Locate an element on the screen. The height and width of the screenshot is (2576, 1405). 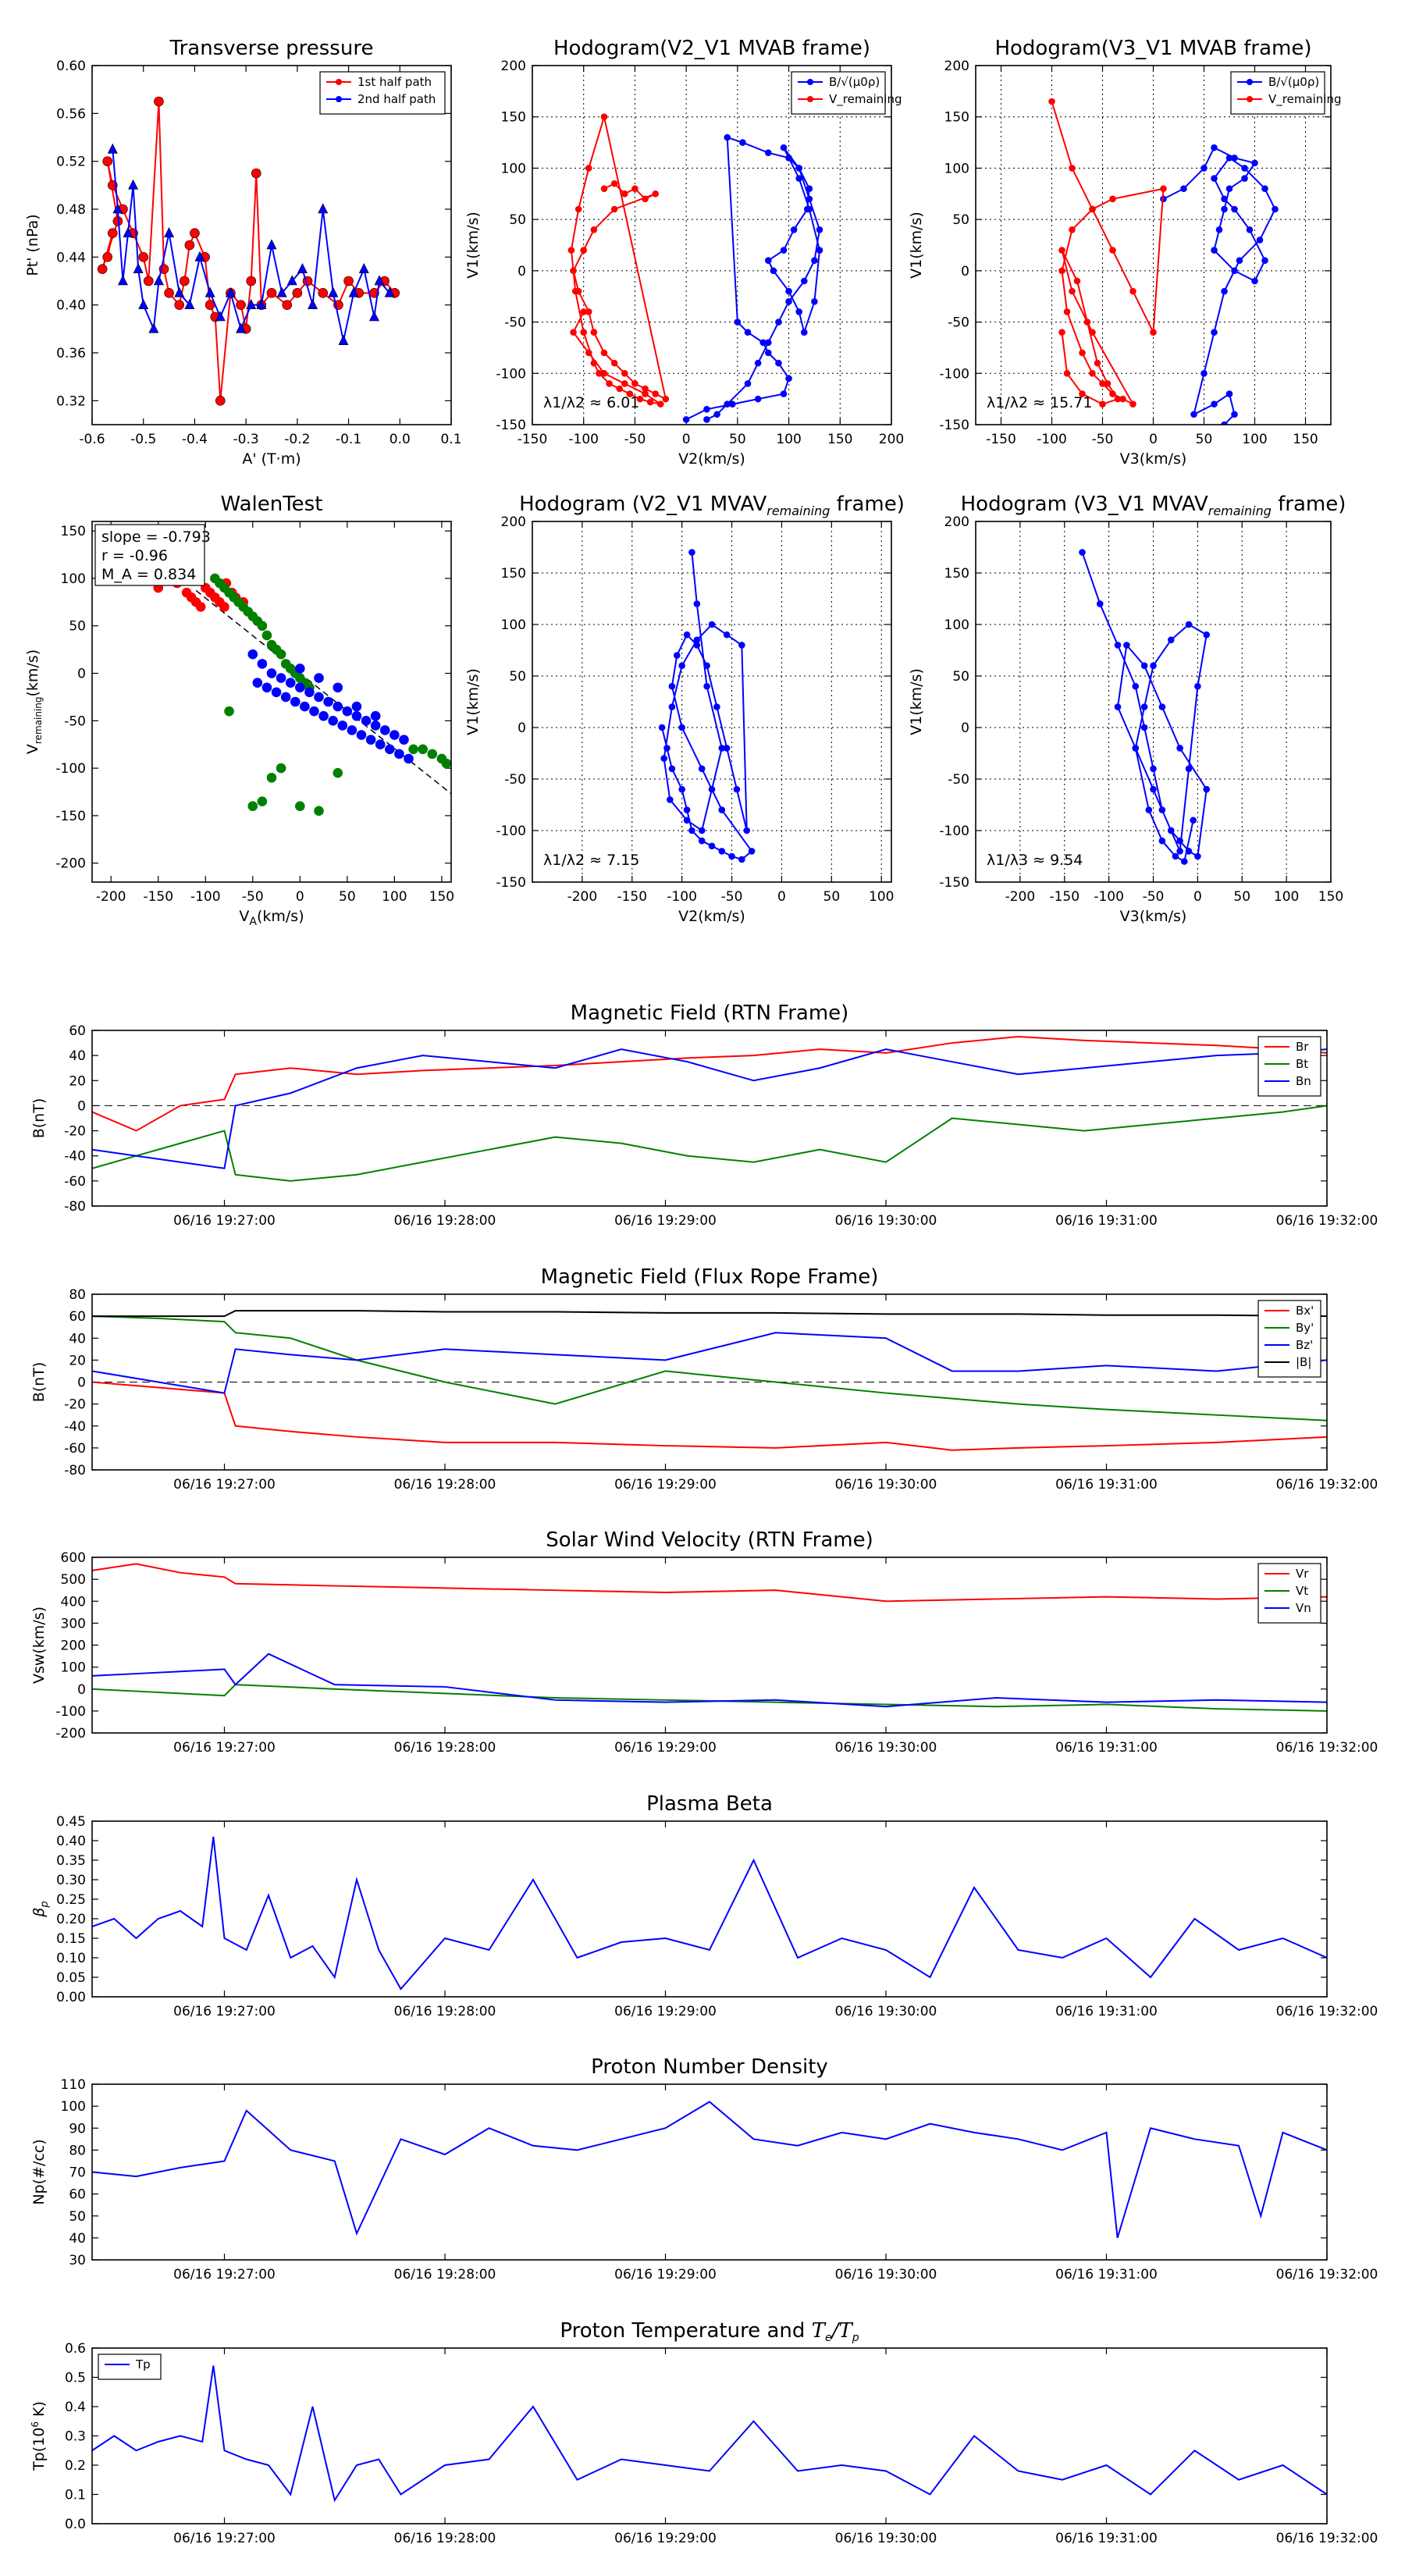
hodo4-xlabel: V3(km/s) is located at coordinates (1153, 916).